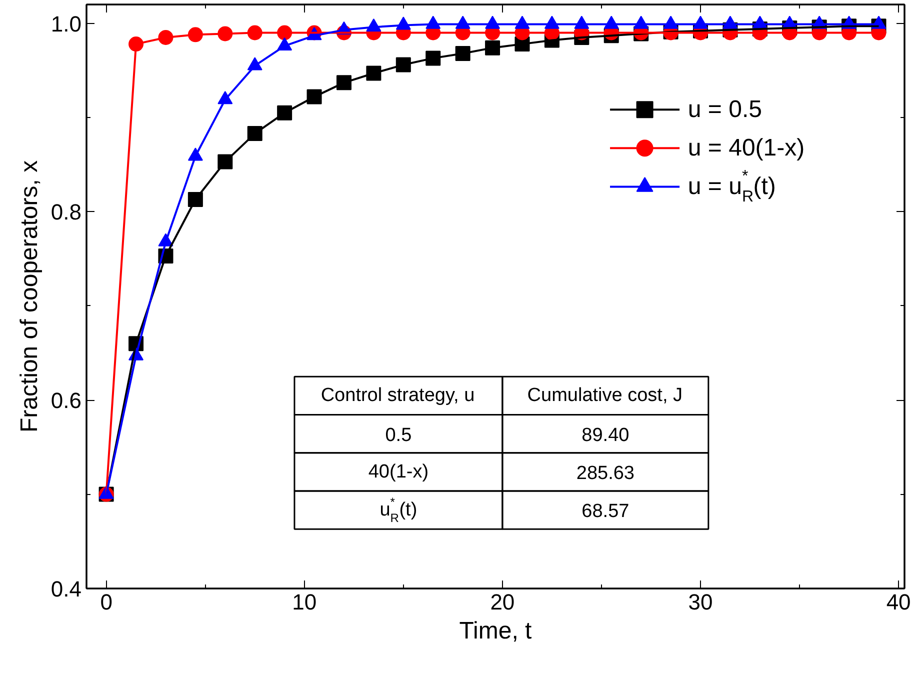  I want to click on annotation: 0.5, so click(398, 435).